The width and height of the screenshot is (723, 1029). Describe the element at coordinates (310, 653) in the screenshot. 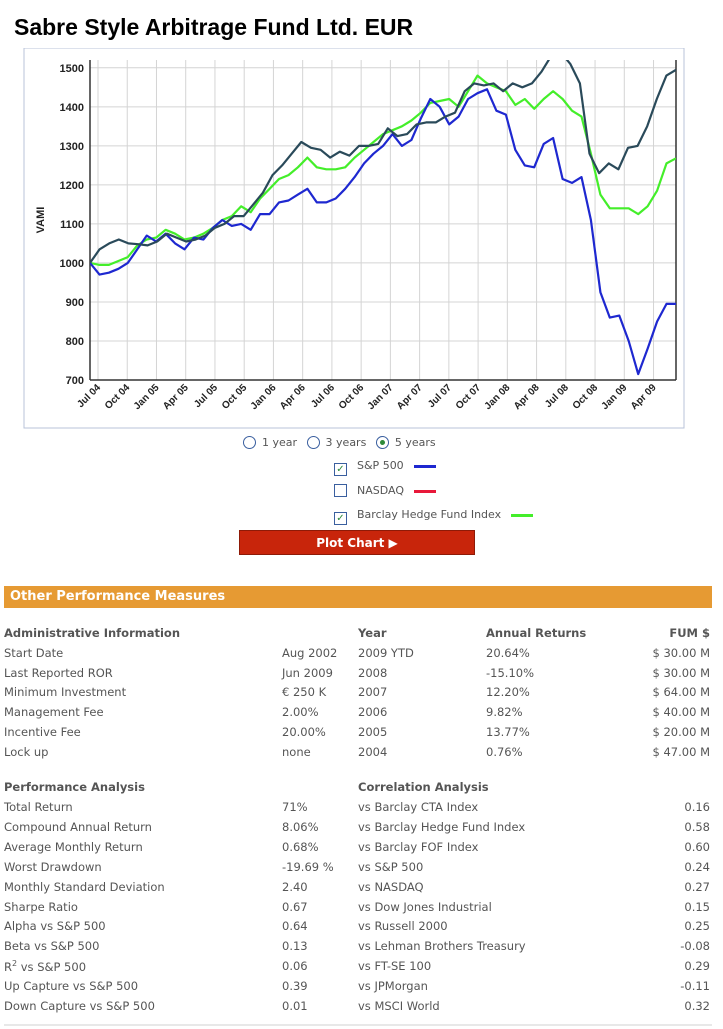

I see `admin-value: Aug 2002` at that location.